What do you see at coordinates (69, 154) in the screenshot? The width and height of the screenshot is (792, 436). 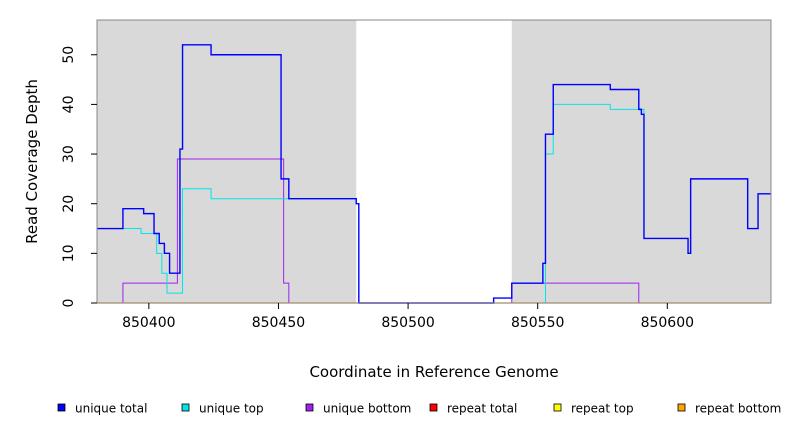 I see `y-tick-label: 30` at bounding box center [69, 154].